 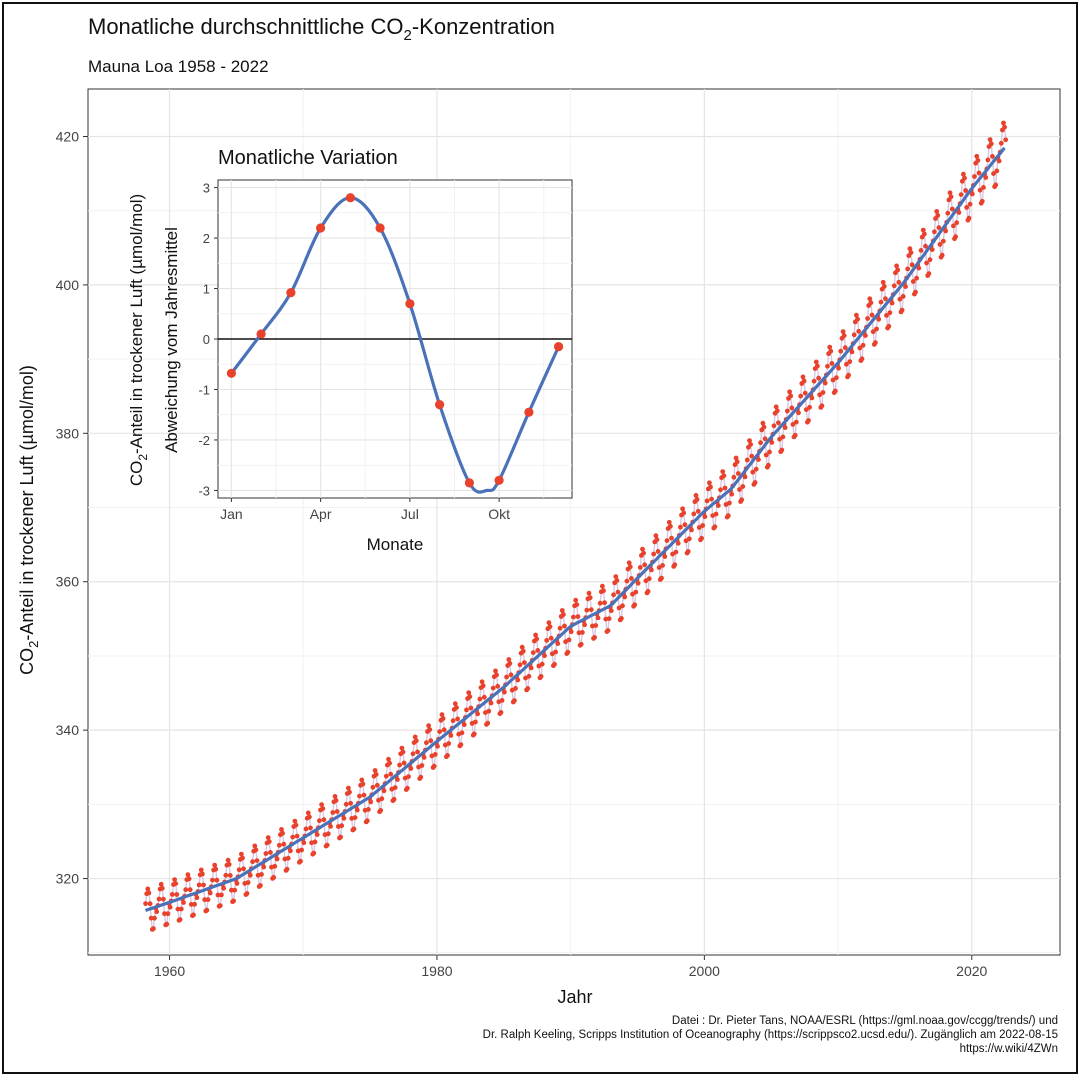 What do you see at coordinates (68, 136) in the screenshot?
I see `y-tick-label: 420` at bounding box center [68, 136].